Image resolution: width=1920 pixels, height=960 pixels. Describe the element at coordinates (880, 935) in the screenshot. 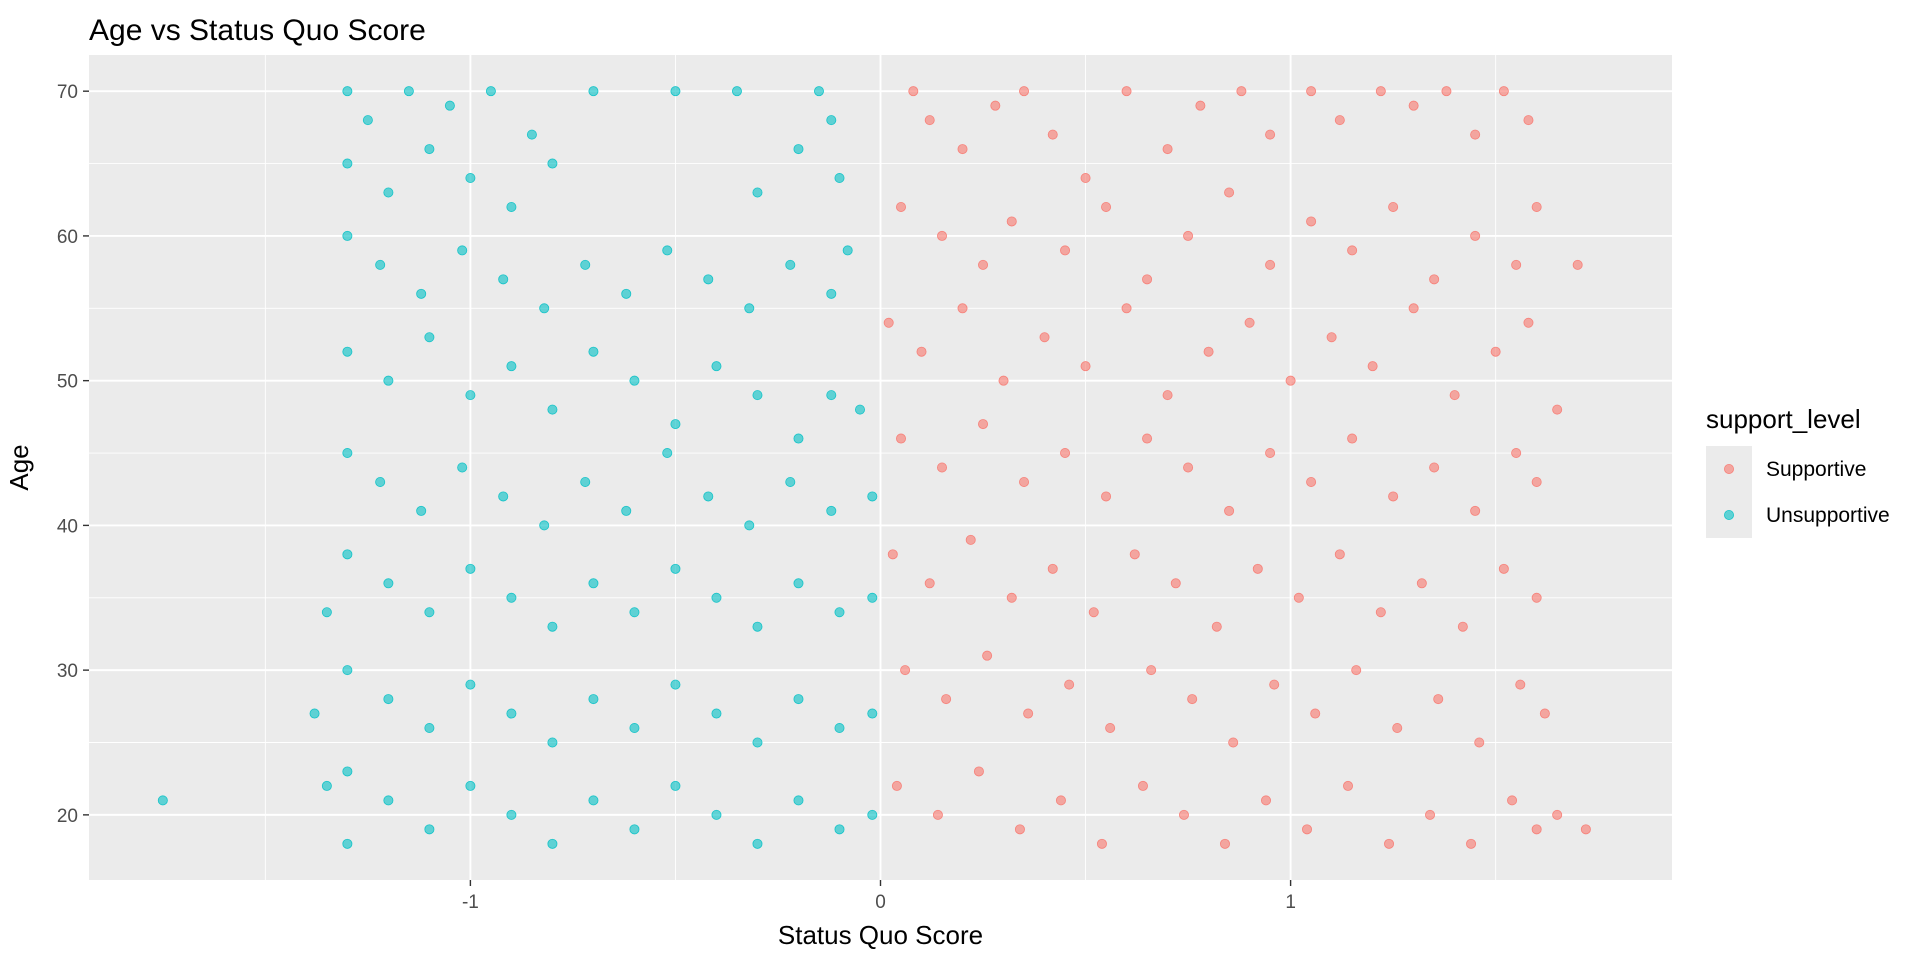

I see `x-axis-title: Status Quo Score` at that location.